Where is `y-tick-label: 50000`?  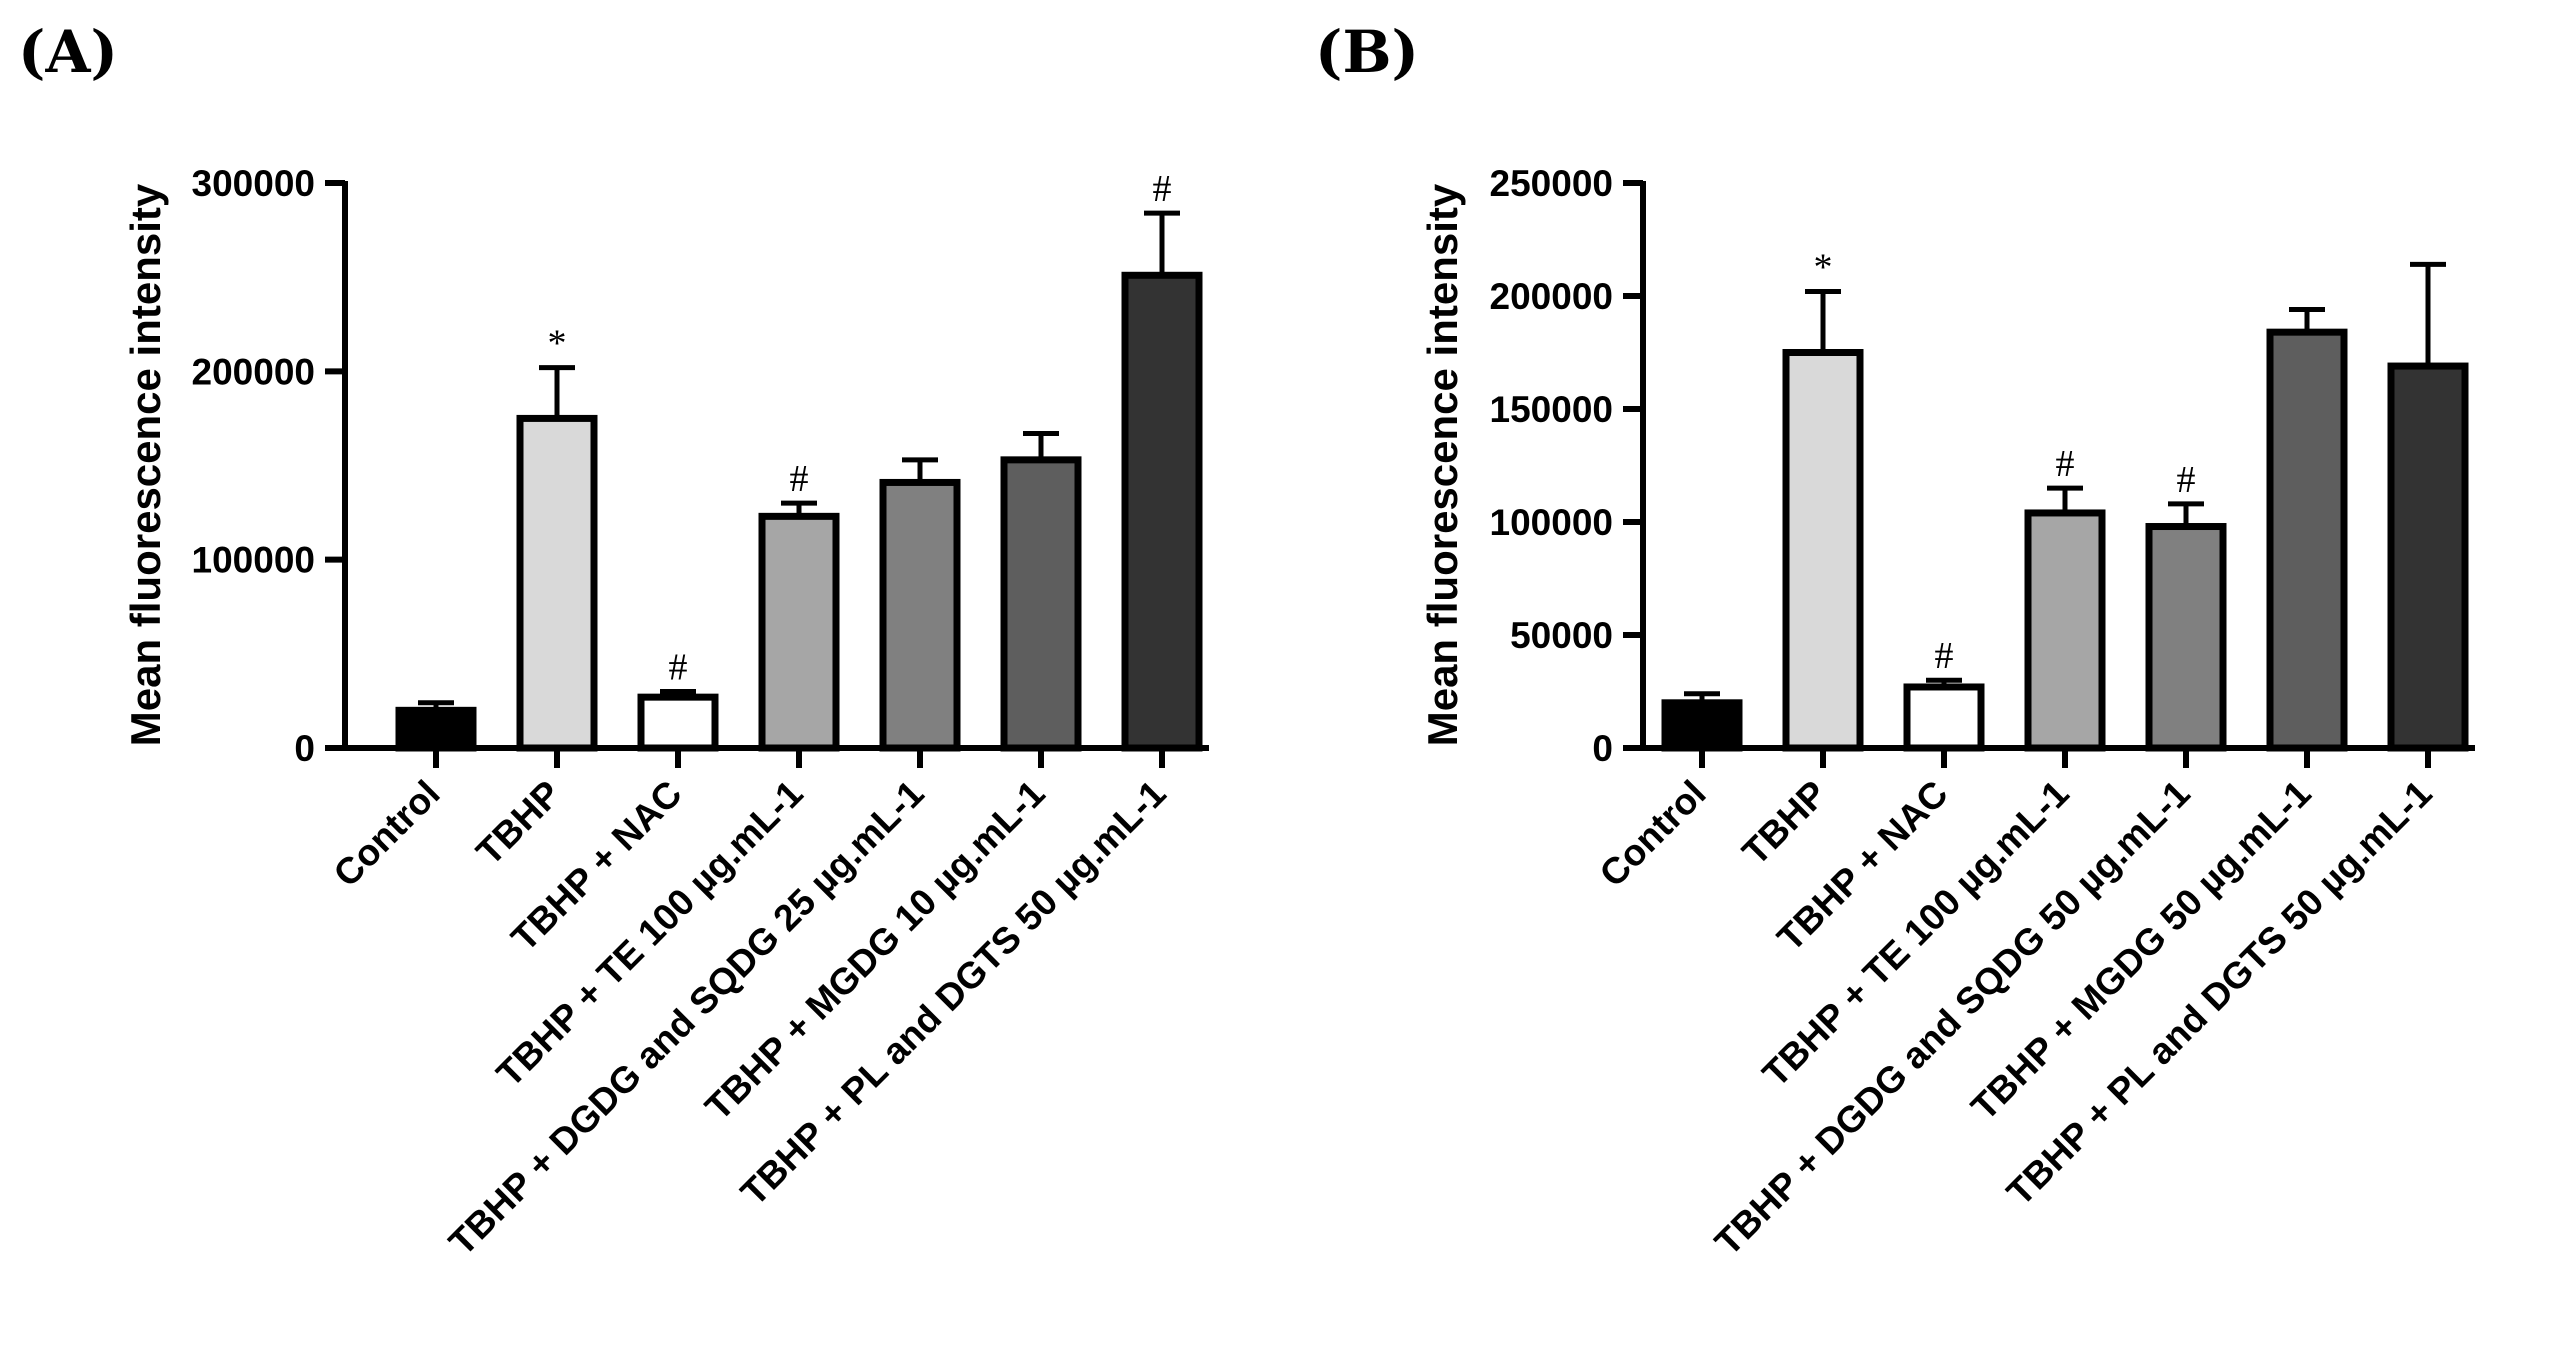 y-tick-label: 50000 is located at coordinates (1561, 635).